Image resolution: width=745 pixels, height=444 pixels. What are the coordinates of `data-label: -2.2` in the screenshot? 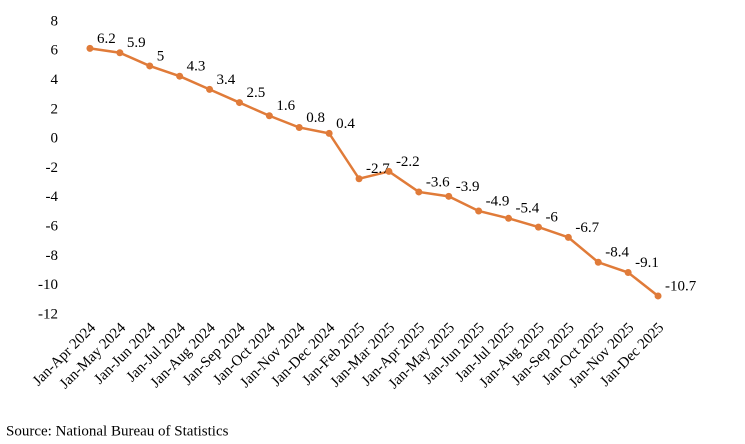 It's located at (408, 162).